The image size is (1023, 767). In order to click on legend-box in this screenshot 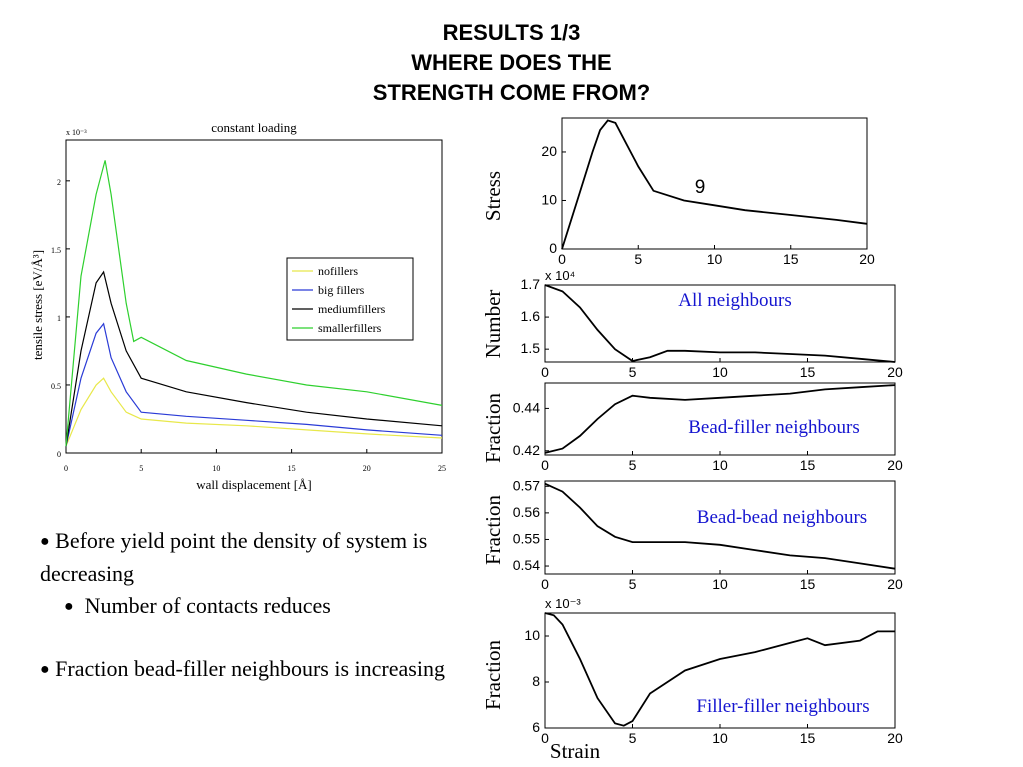, I will do `click(350, 299)`.